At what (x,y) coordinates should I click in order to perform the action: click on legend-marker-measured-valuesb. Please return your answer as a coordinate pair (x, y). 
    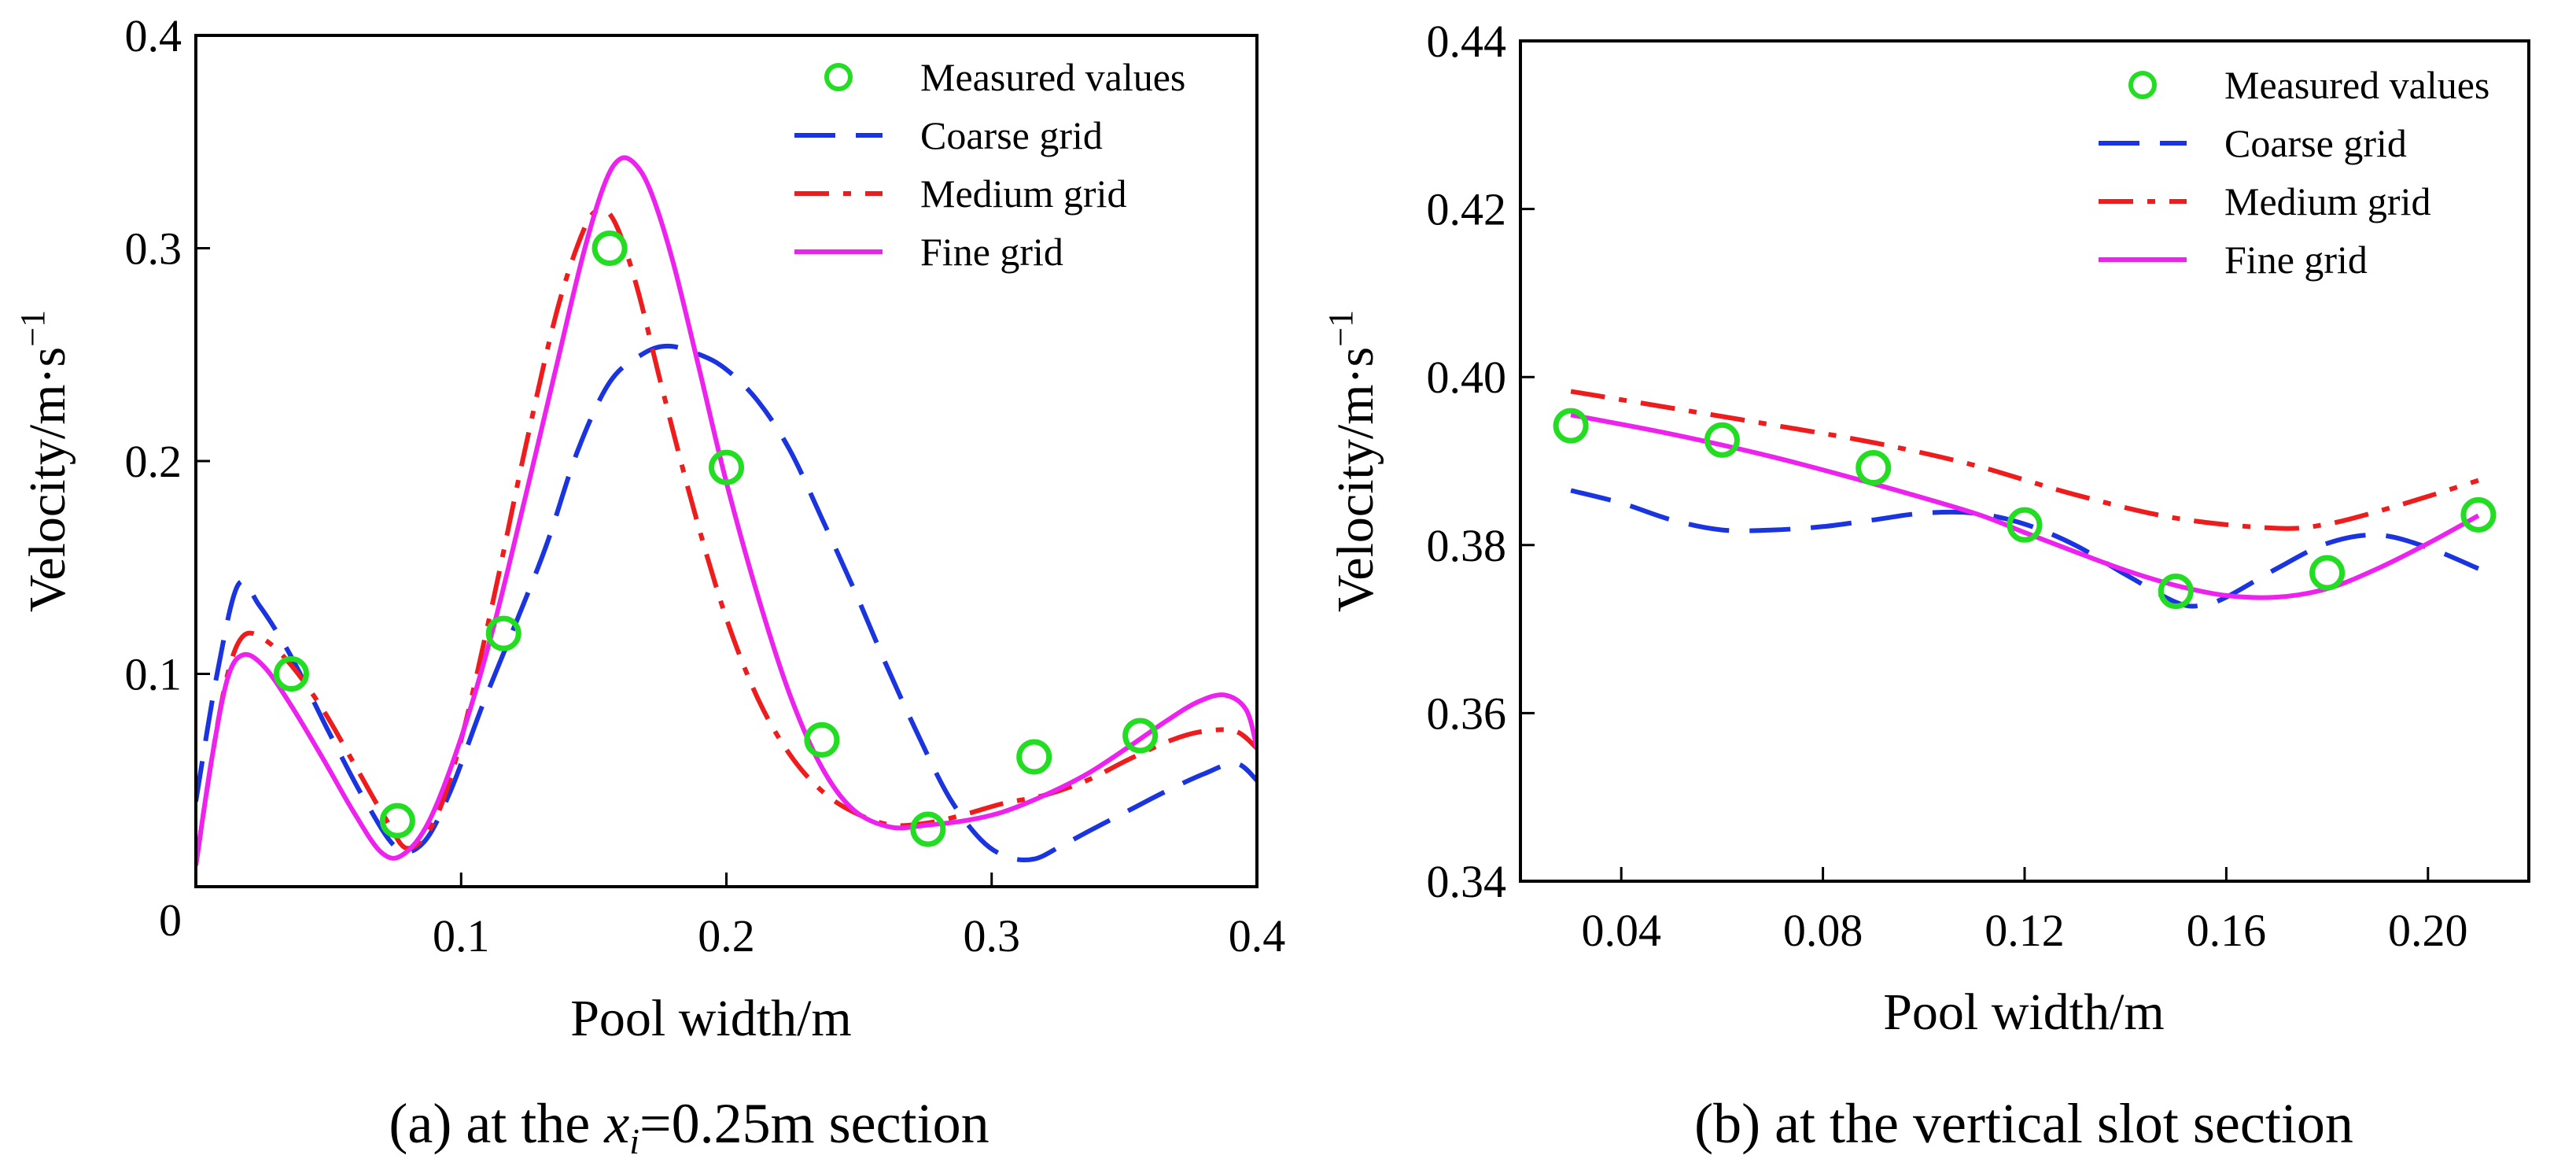
    Looking at the image, I should click on (2142, 85).